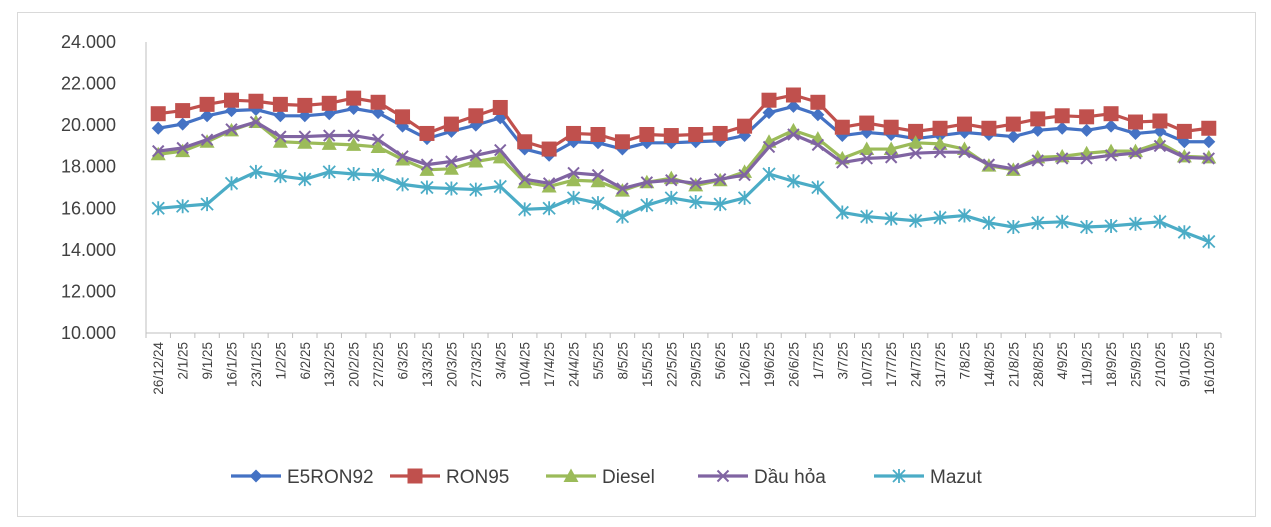  I want to click on x-tick-label: 17/4/25, so click(549, 364).